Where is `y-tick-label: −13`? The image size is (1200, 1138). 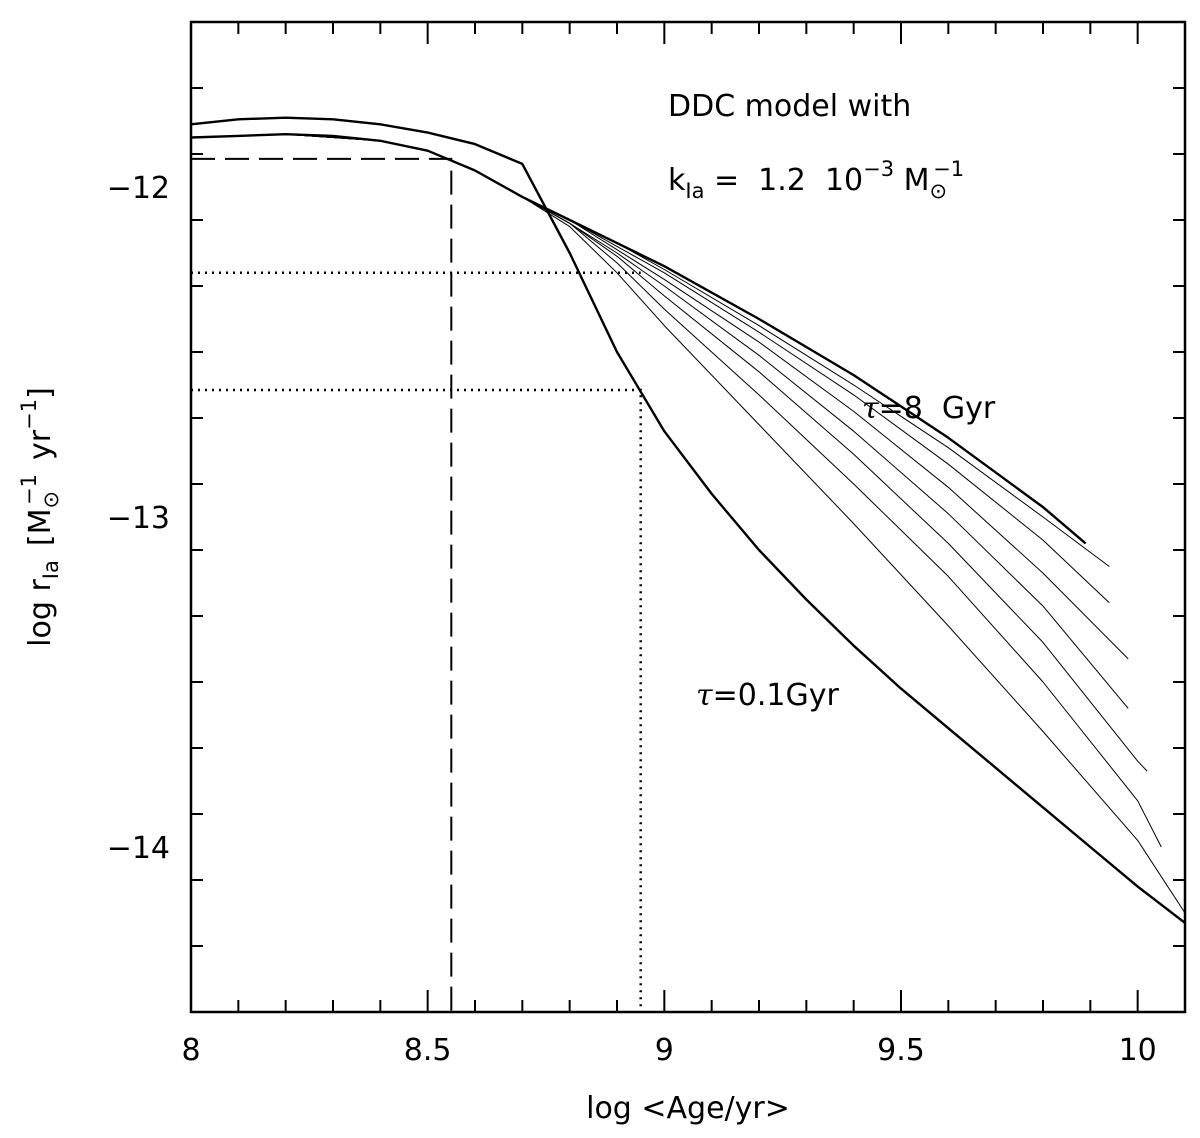 y-tick-label: −13 is located at coordinates (138, 518).